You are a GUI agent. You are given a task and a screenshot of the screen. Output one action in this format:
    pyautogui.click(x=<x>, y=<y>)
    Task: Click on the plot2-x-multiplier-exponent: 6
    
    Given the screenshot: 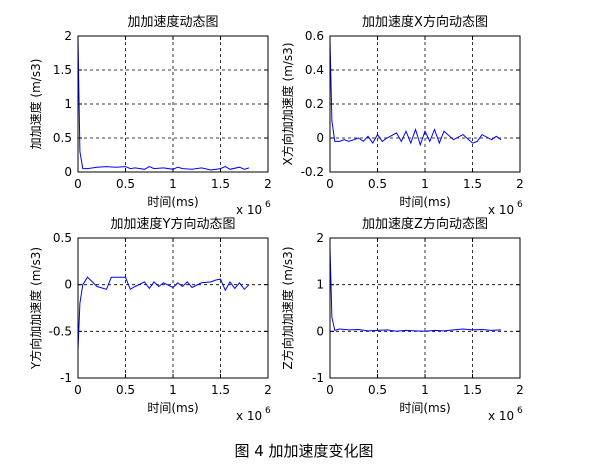 What is the action you would take?
    pyautogui.click(x=520, y=205)
    